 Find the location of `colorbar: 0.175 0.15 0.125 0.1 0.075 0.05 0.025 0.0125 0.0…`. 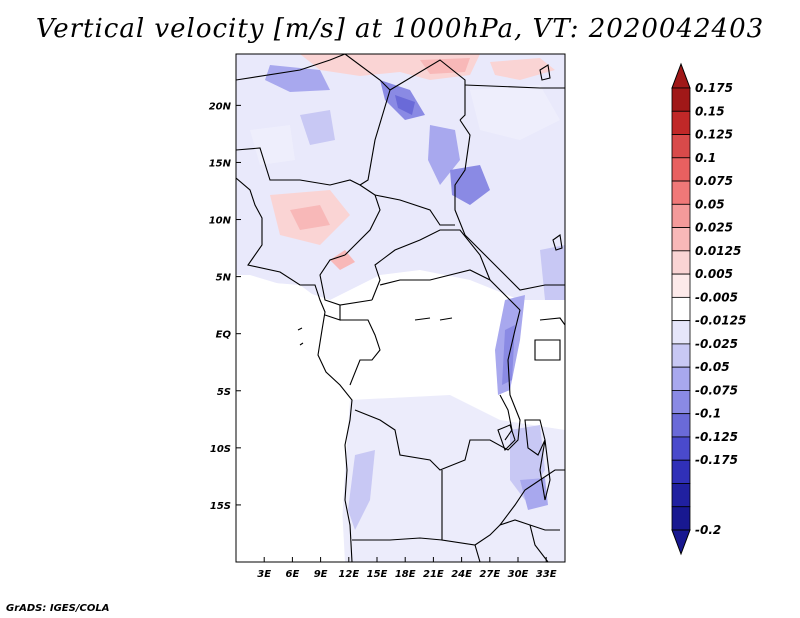

colorbar: 0.175 0.15 0.125 0.1 0.075 0.05 0.025 0.0125 0.0… is located at coordinates (708, 309).